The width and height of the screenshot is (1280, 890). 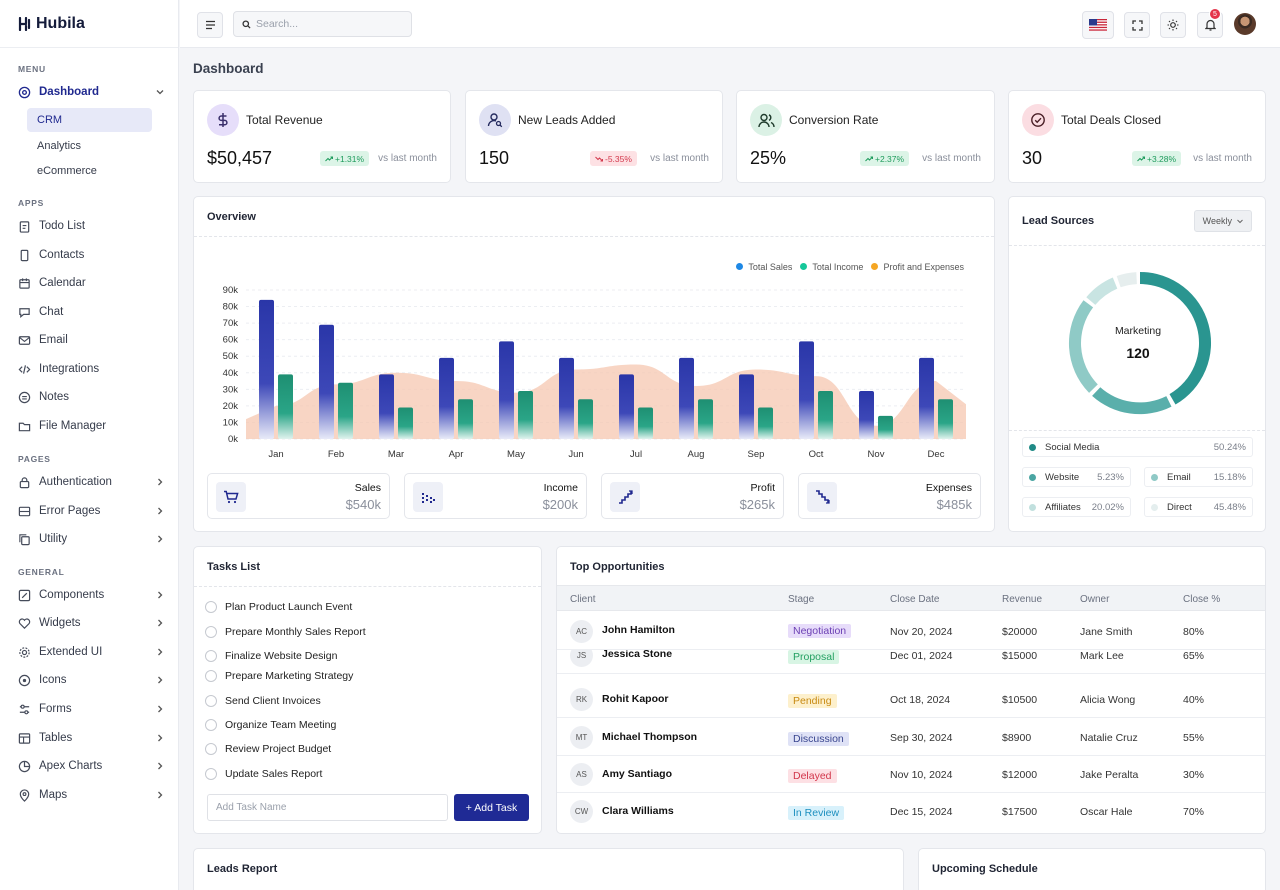 I want to click on sidebar-item-authentication: Authentication, so click(x=91, y=482).